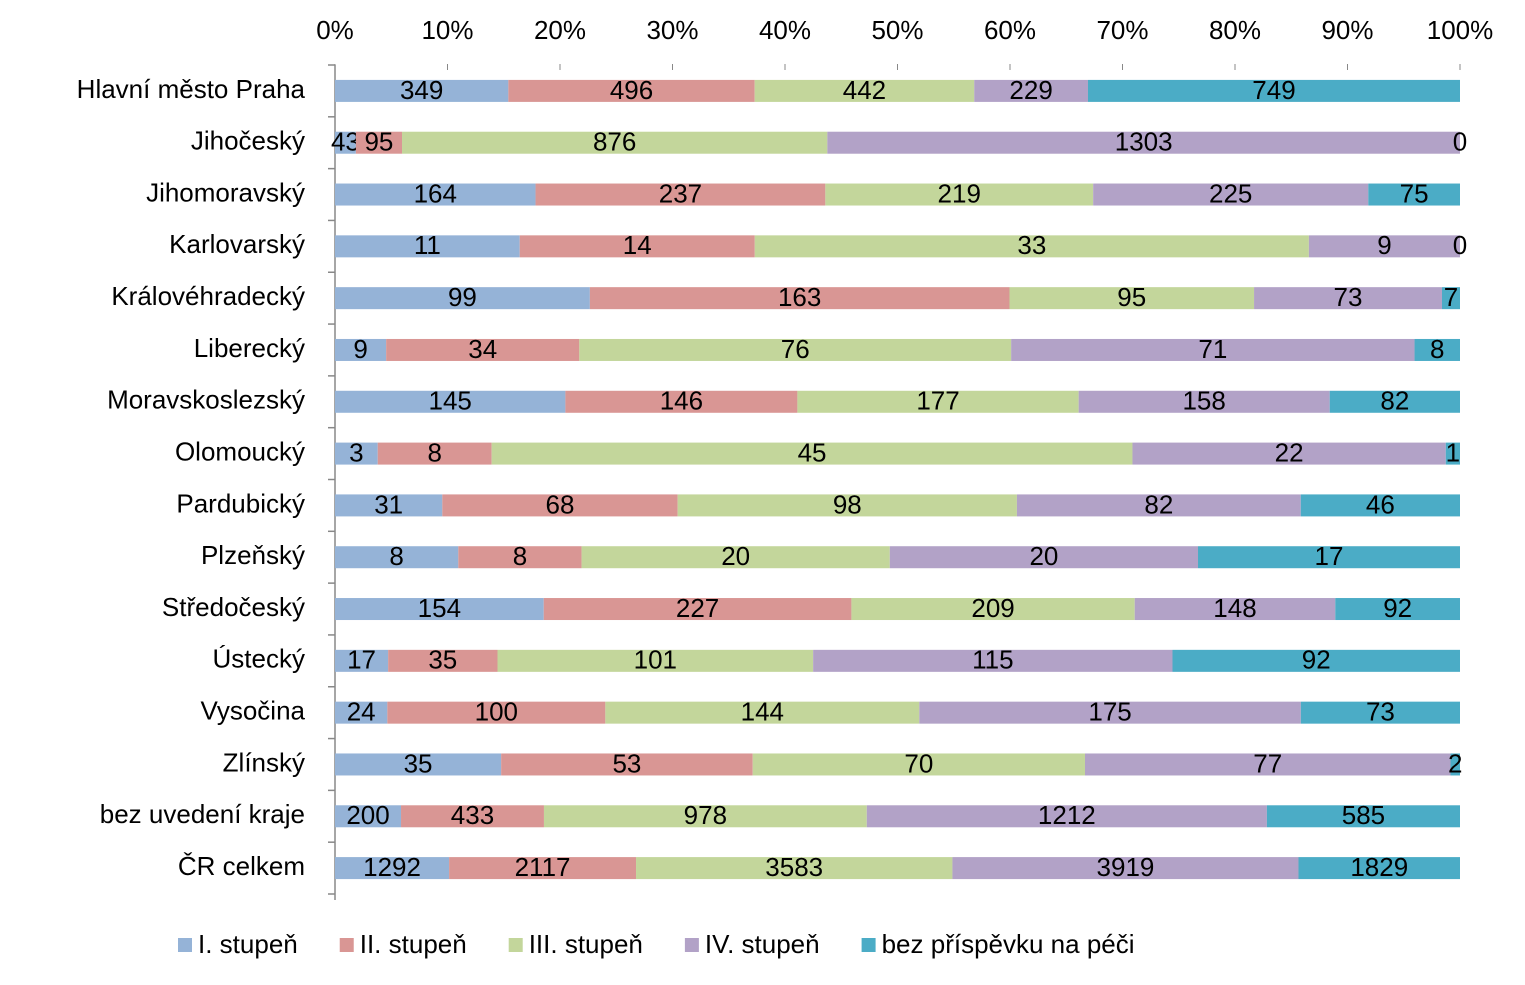 Image resolution: width=1525 pixels, height=985 pixels. I want to click on data-label: 53, so click(626, 763).